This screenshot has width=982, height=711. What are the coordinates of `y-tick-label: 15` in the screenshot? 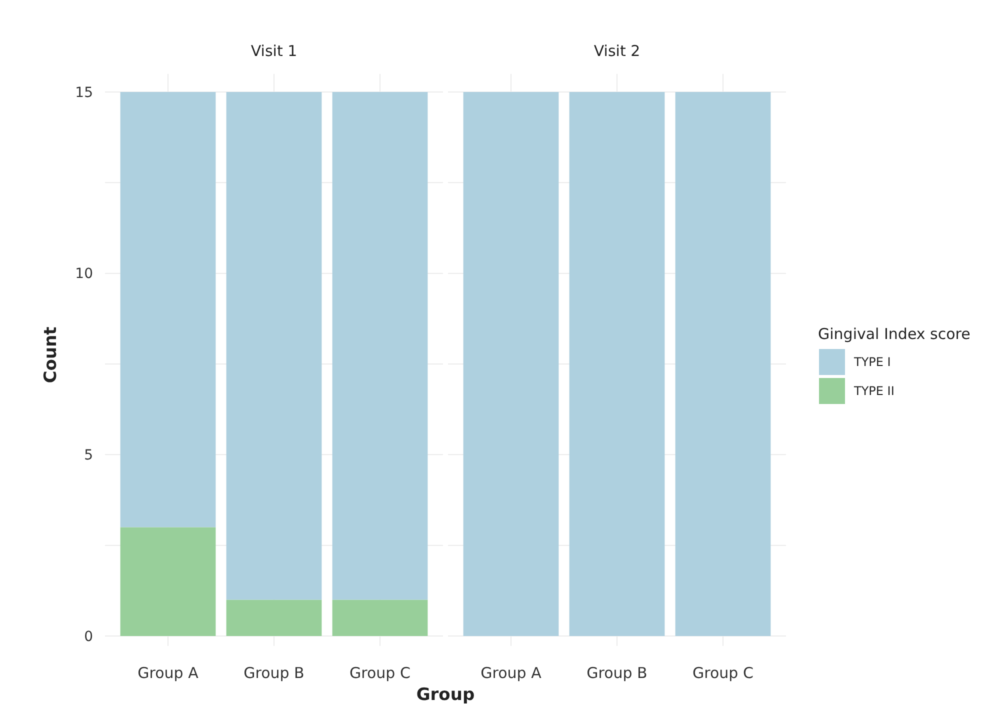 It's located at (84, 92).